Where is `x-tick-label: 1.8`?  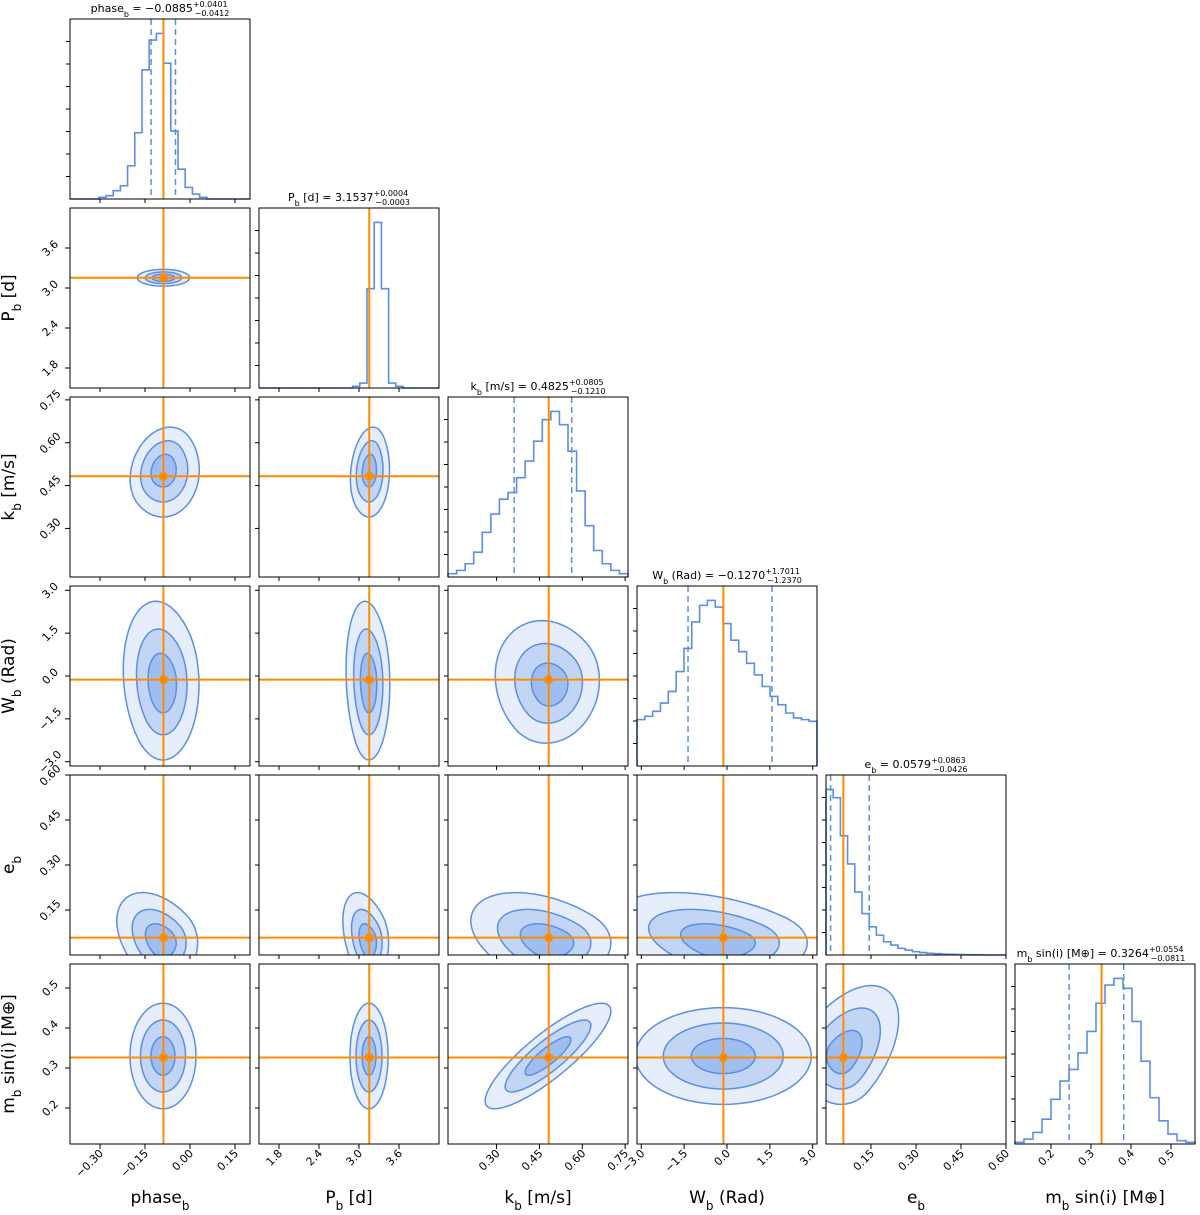 x-tick-label: 1.8 is located at coordinates (275, 1158).